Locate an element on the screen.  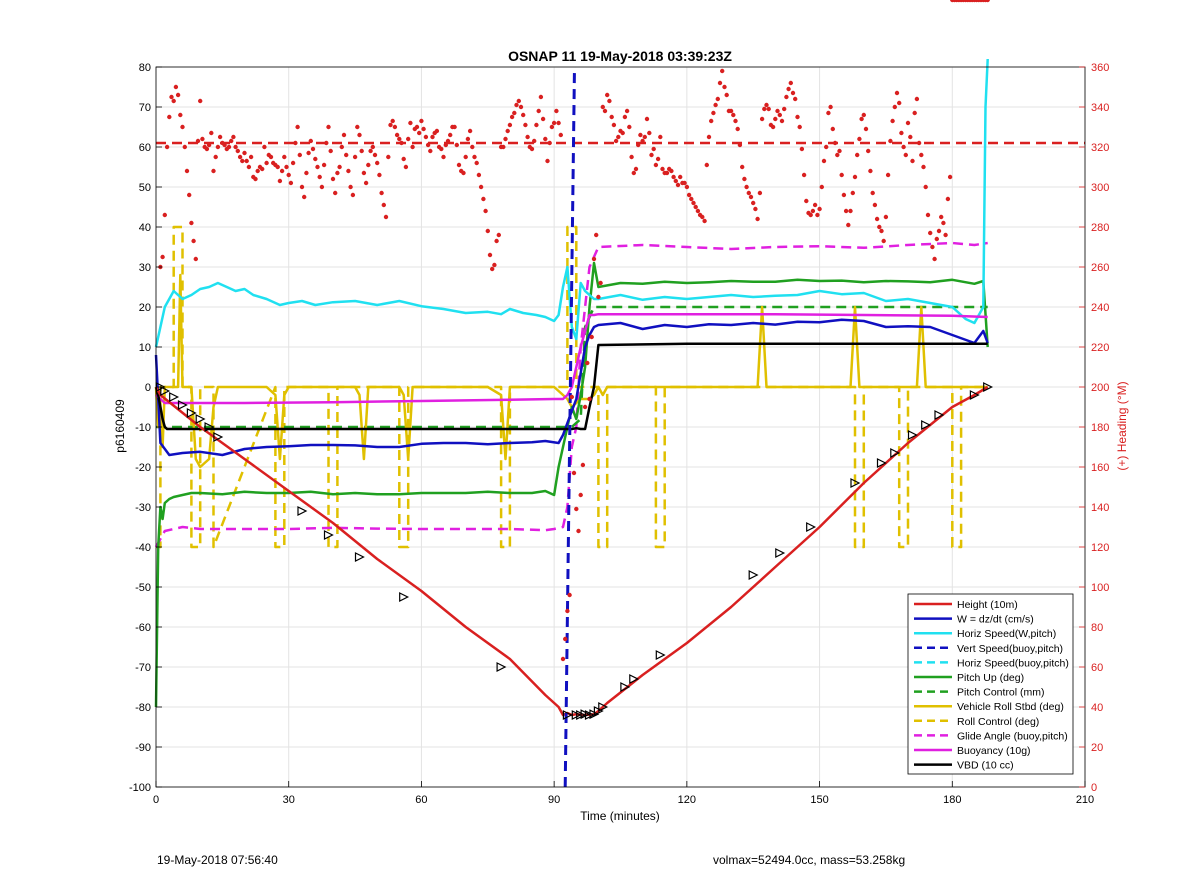
y2-tick-label: 40 is located at coordinates (1097, 708).